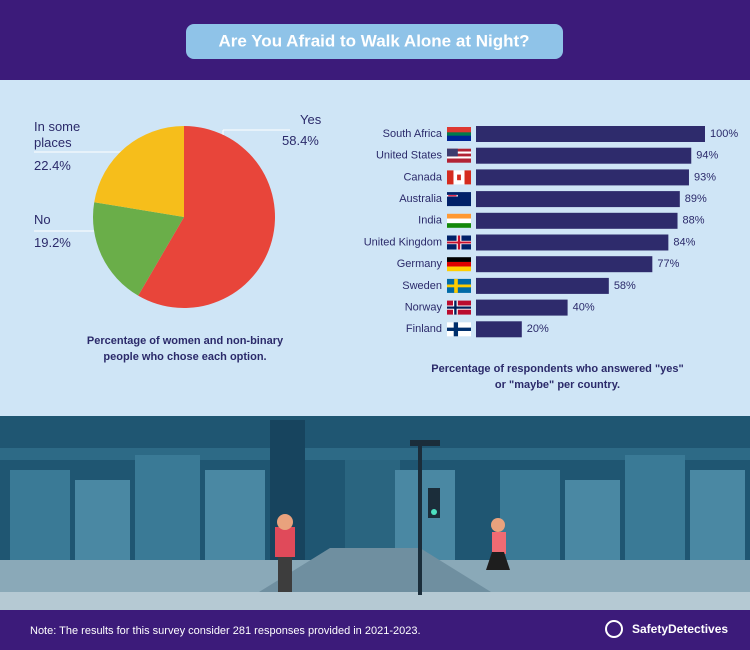 The width and height of the screenshot is (750, 650). I want to click on title-pill, so click(374, 41).